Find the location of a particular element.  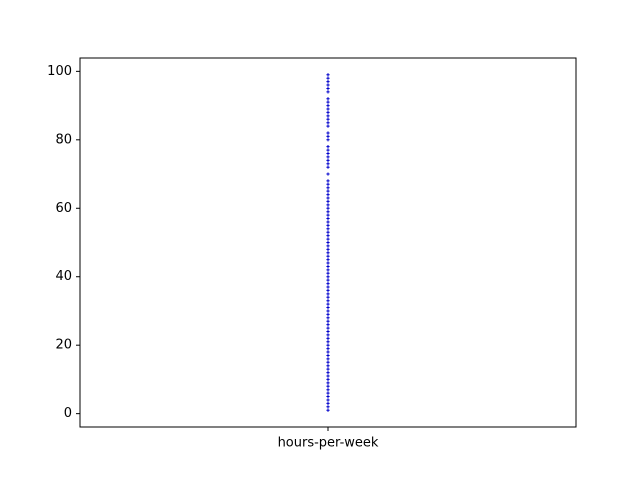

data-points is located at coordinates (328, 242).